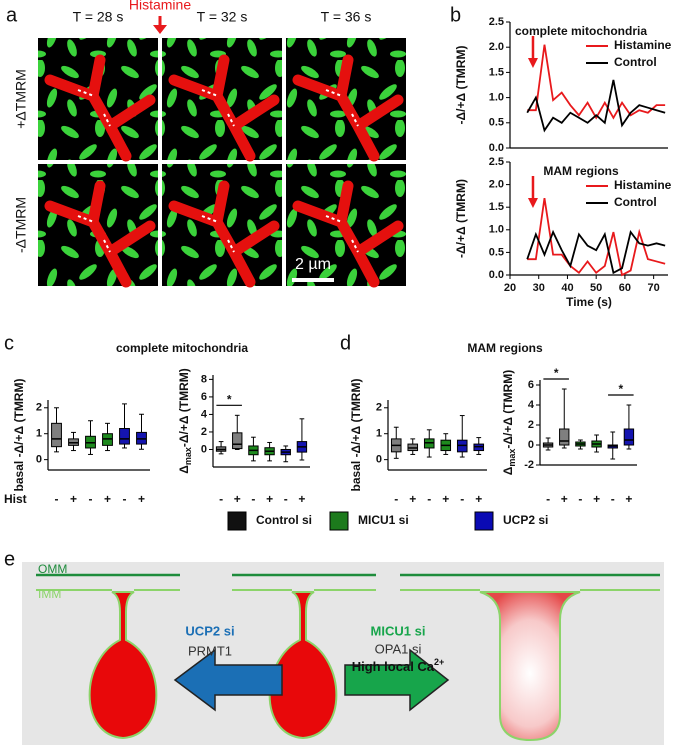  I want to click on x-axis-label: Time (s), so click(589, 302).